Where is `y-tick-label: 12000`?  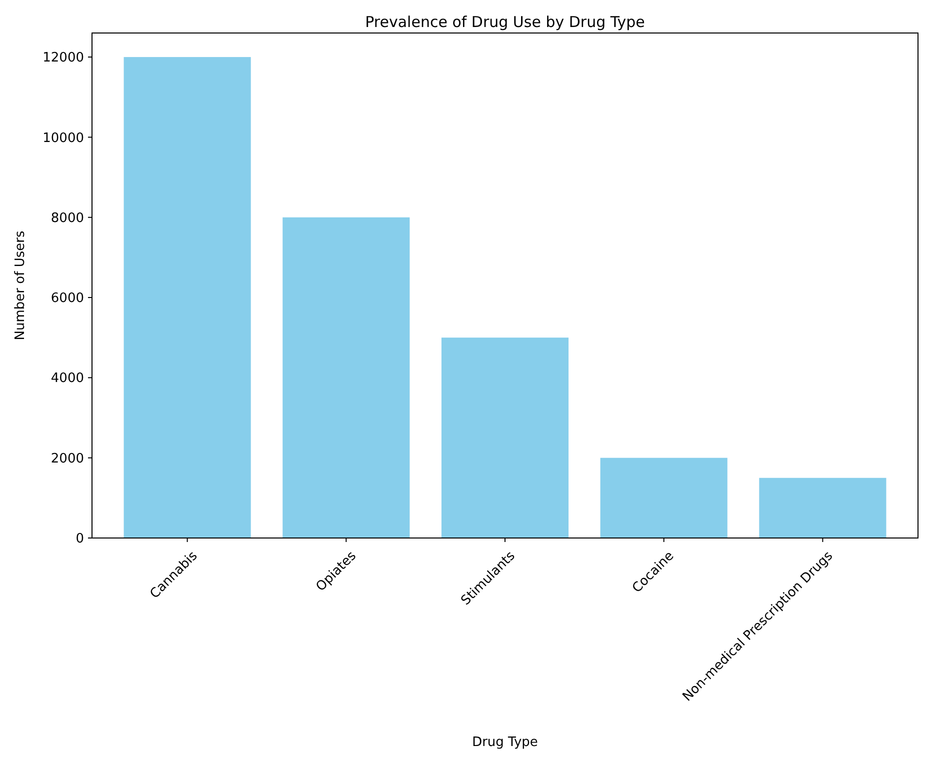
y-tick-label: 12000 is located at coordinates (63, 58).